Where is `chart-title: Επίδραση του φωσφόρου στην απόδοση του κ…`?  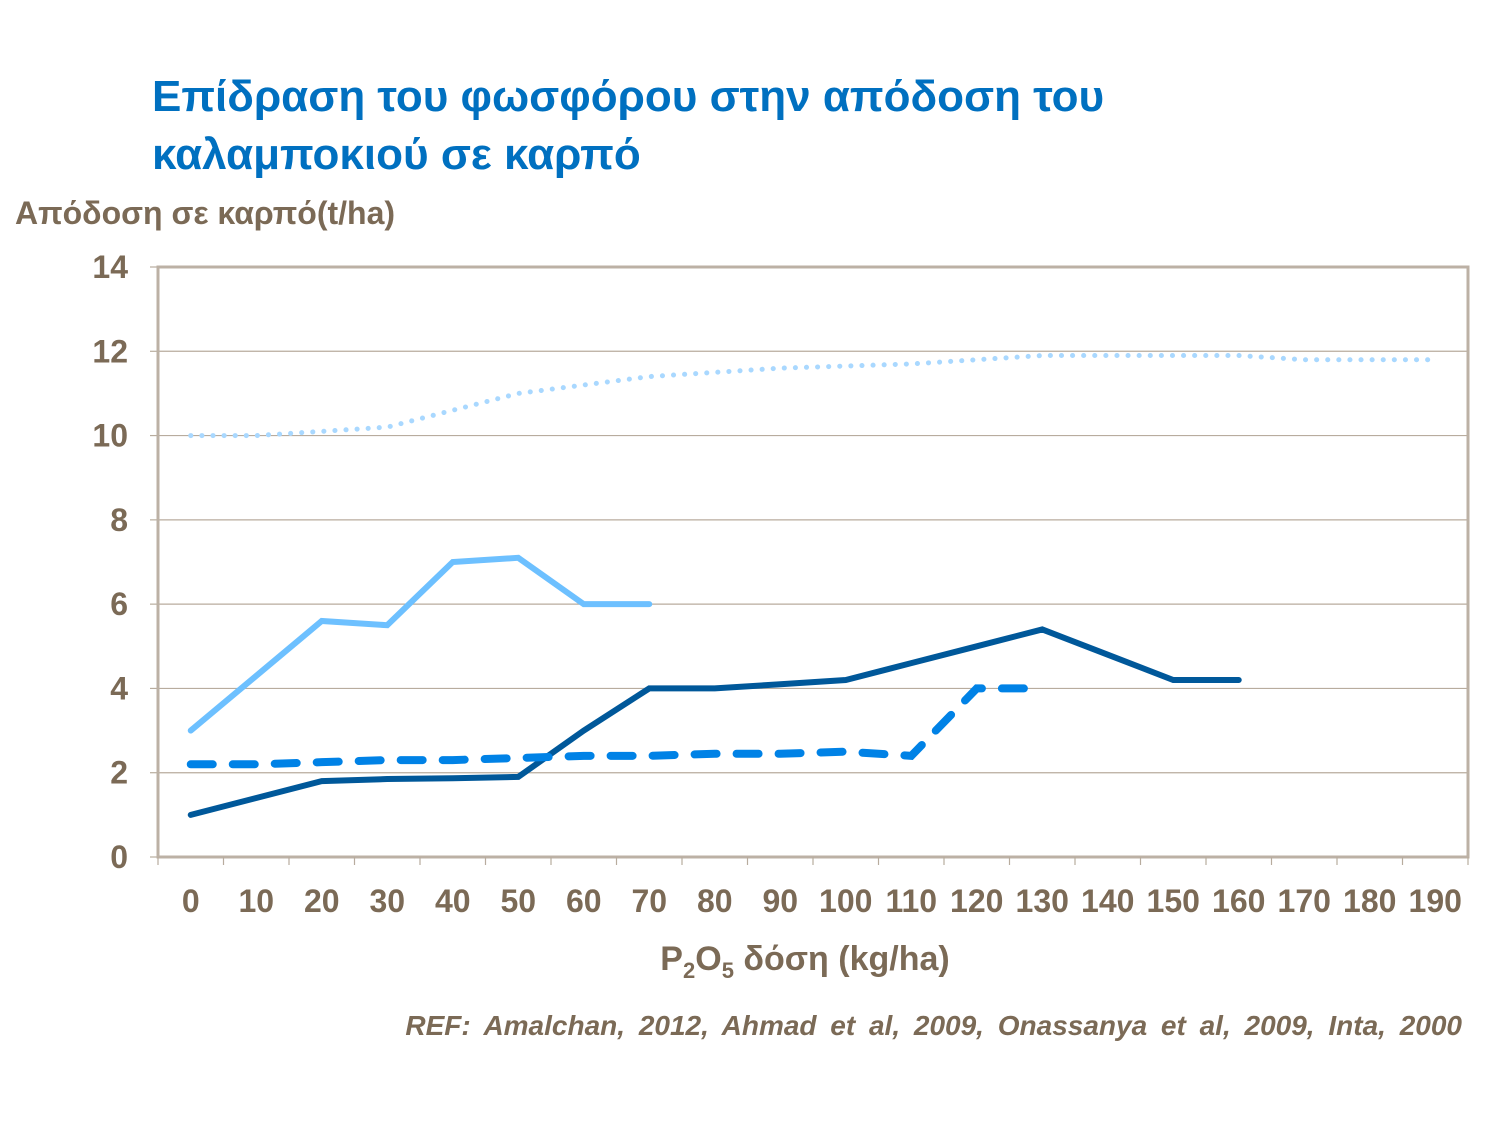
chart-title: Επίδραση του φωσφόρου στην απόδοση του κ… is located at coordinates (628, 126).